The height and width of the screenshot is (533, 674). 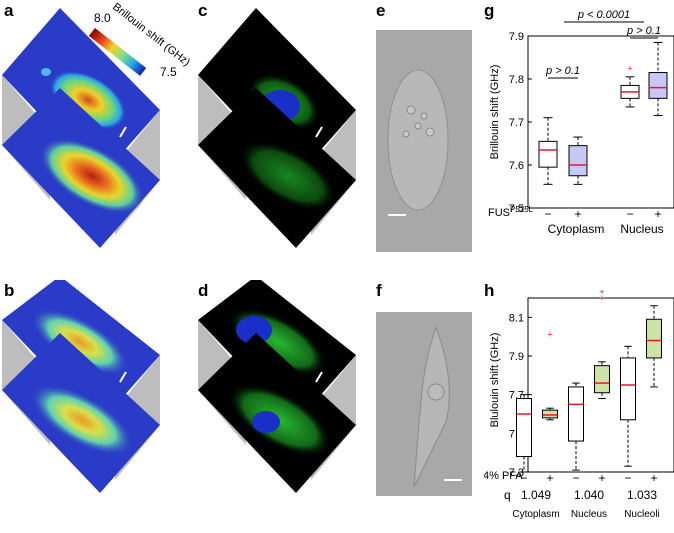 I want to click on q-value-nucleus: 1.040, so click(x=589, y=495).